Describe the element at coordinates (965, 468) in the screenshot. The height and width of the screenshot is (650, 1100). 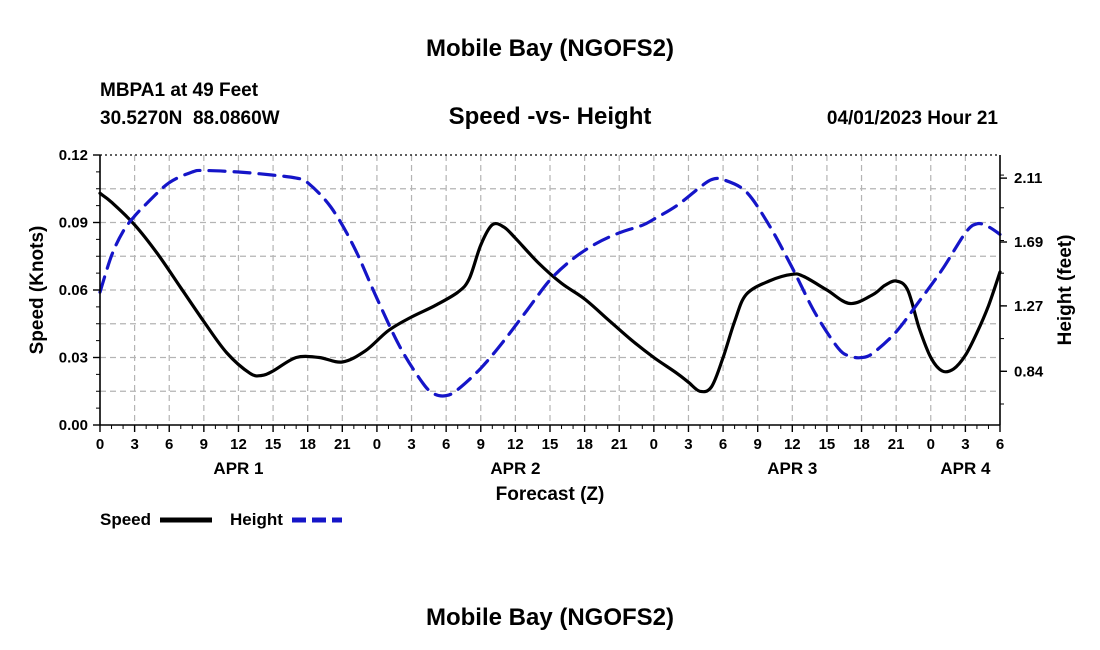
I see `date-label: APR 4` at that location.